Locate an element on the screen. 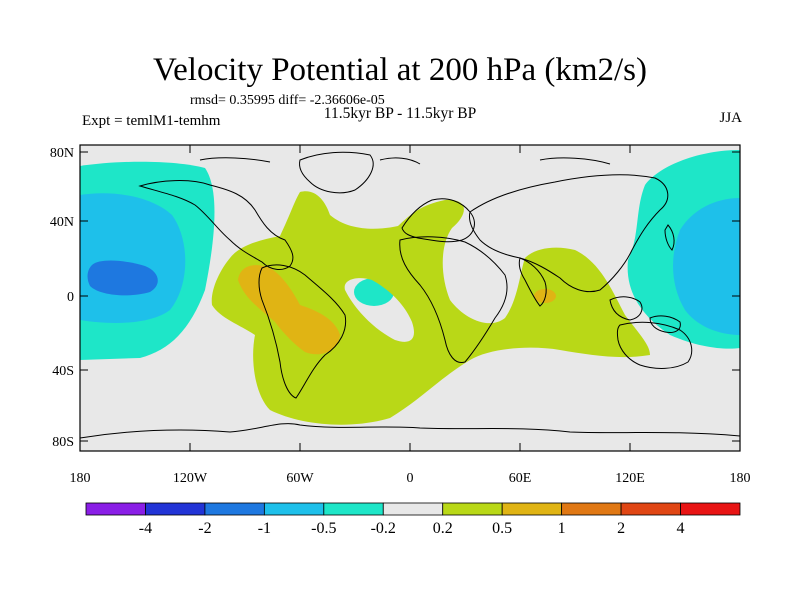 Image resolution: width=800 pixels, height=600 pixels. longitude-labels: 180 120W 60W 0 60E 120E 180 is located at coordinates (410, 478).